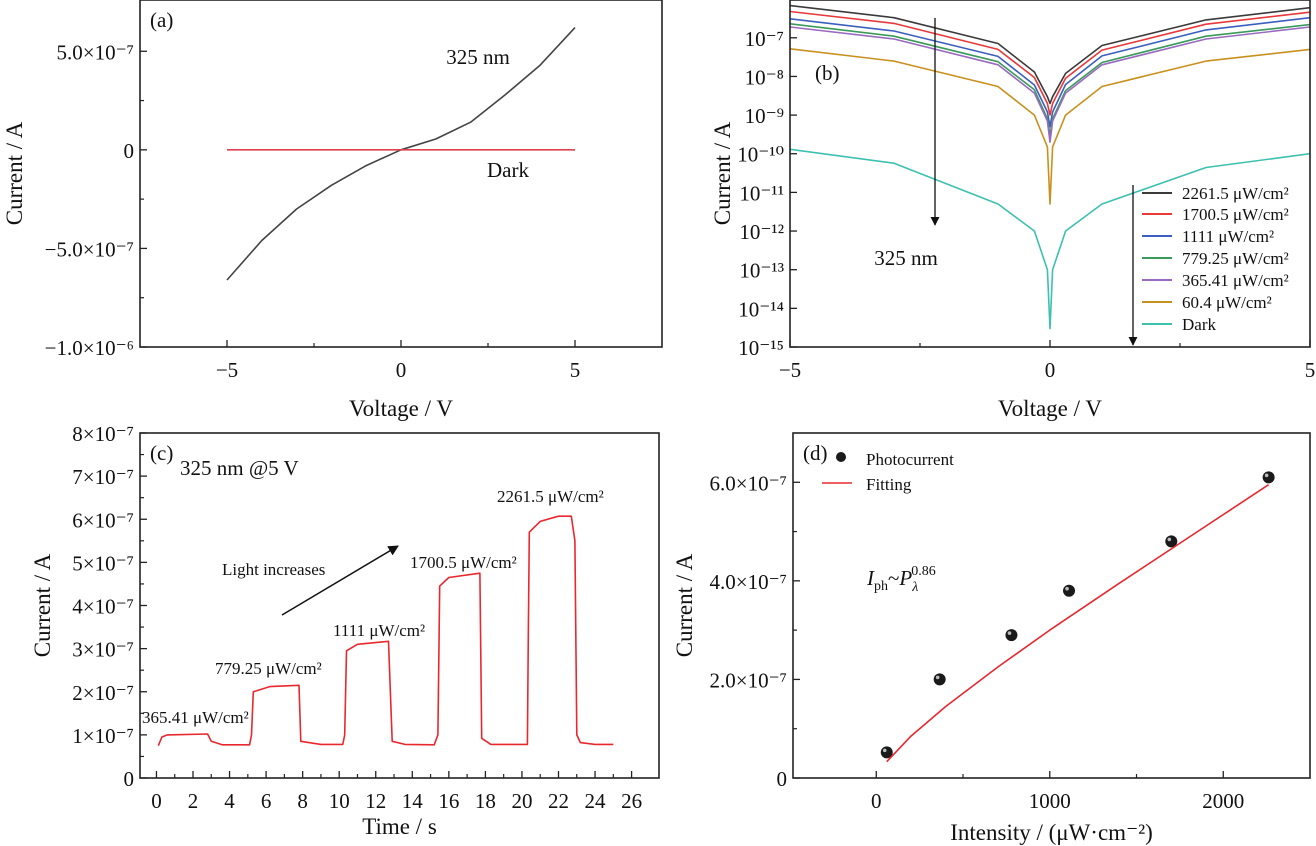 This screenshot has width=1316, height=846. I want to click on light-increase-arrow, so click(340, 580).